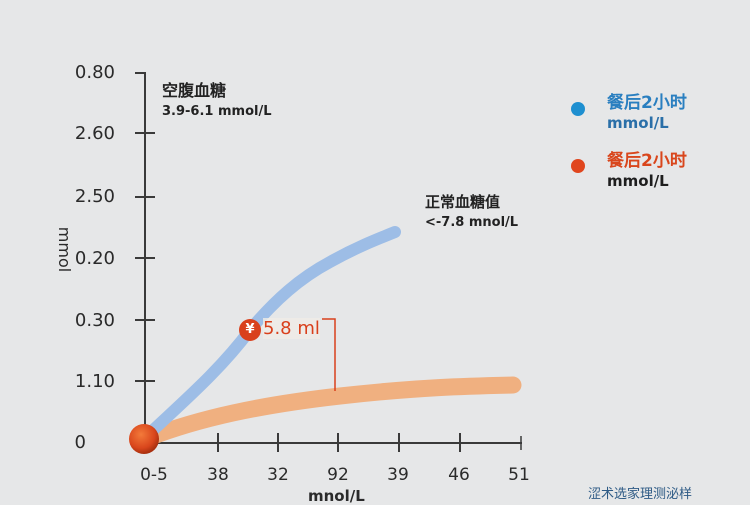  Describe the element at coordinates (154, 475) in the screenshot. I see `x-tick-label: 0-5` at that location.